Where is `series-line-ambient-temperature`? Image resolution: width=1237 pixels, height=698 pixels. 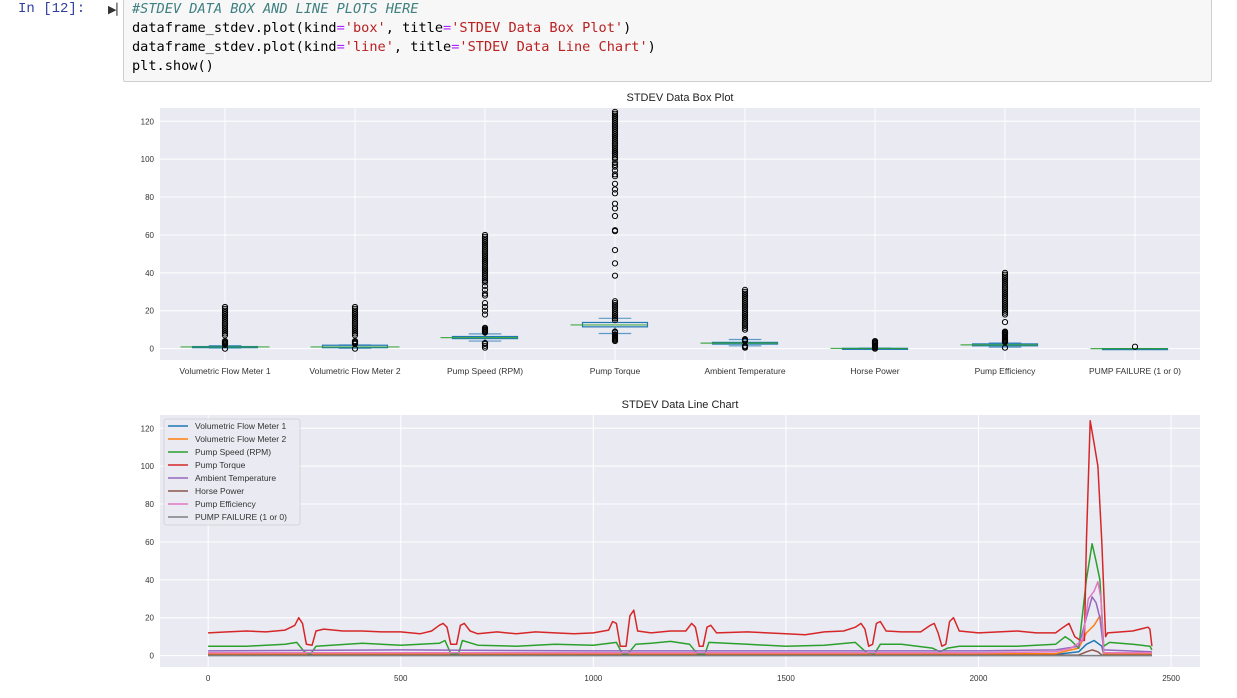 series-line-ambient-temperature is located at coordinates (680, 624).